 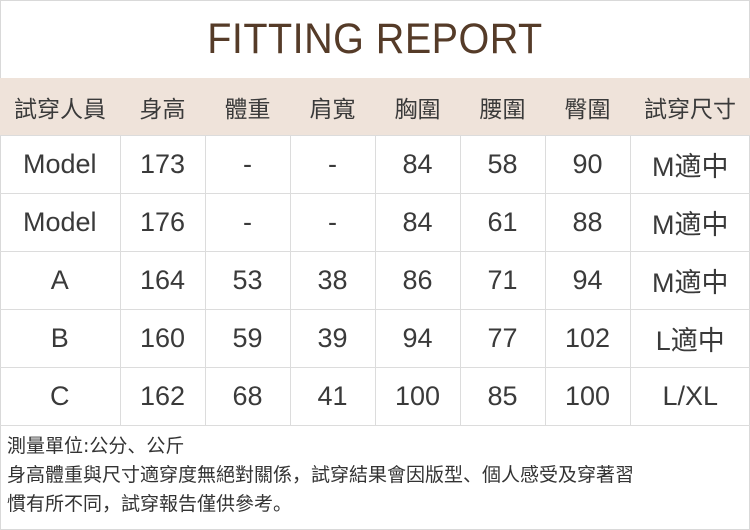 I want to click on table-cell: 160, so click(x=162, y=338).